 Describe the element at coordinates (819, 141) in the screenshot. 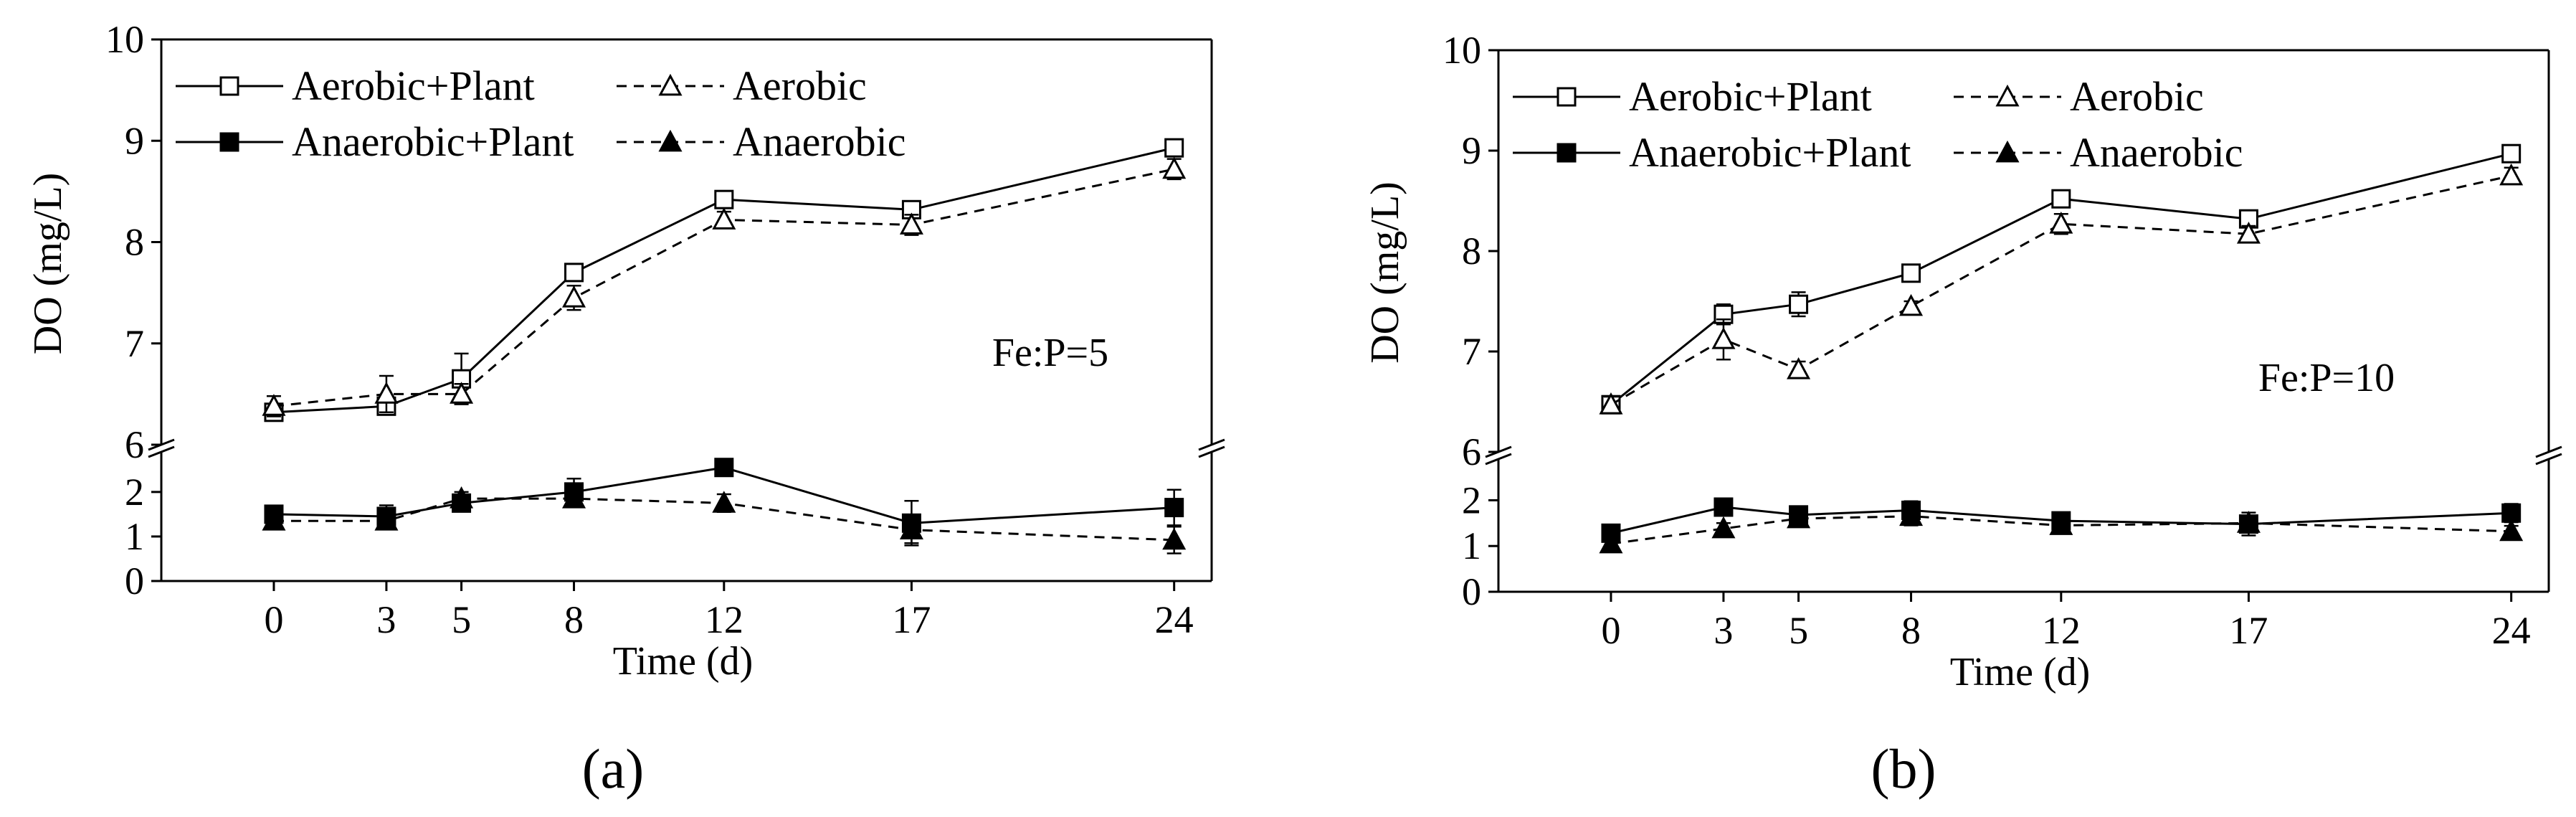

I see `legend-label: Anaerobic` at that location.